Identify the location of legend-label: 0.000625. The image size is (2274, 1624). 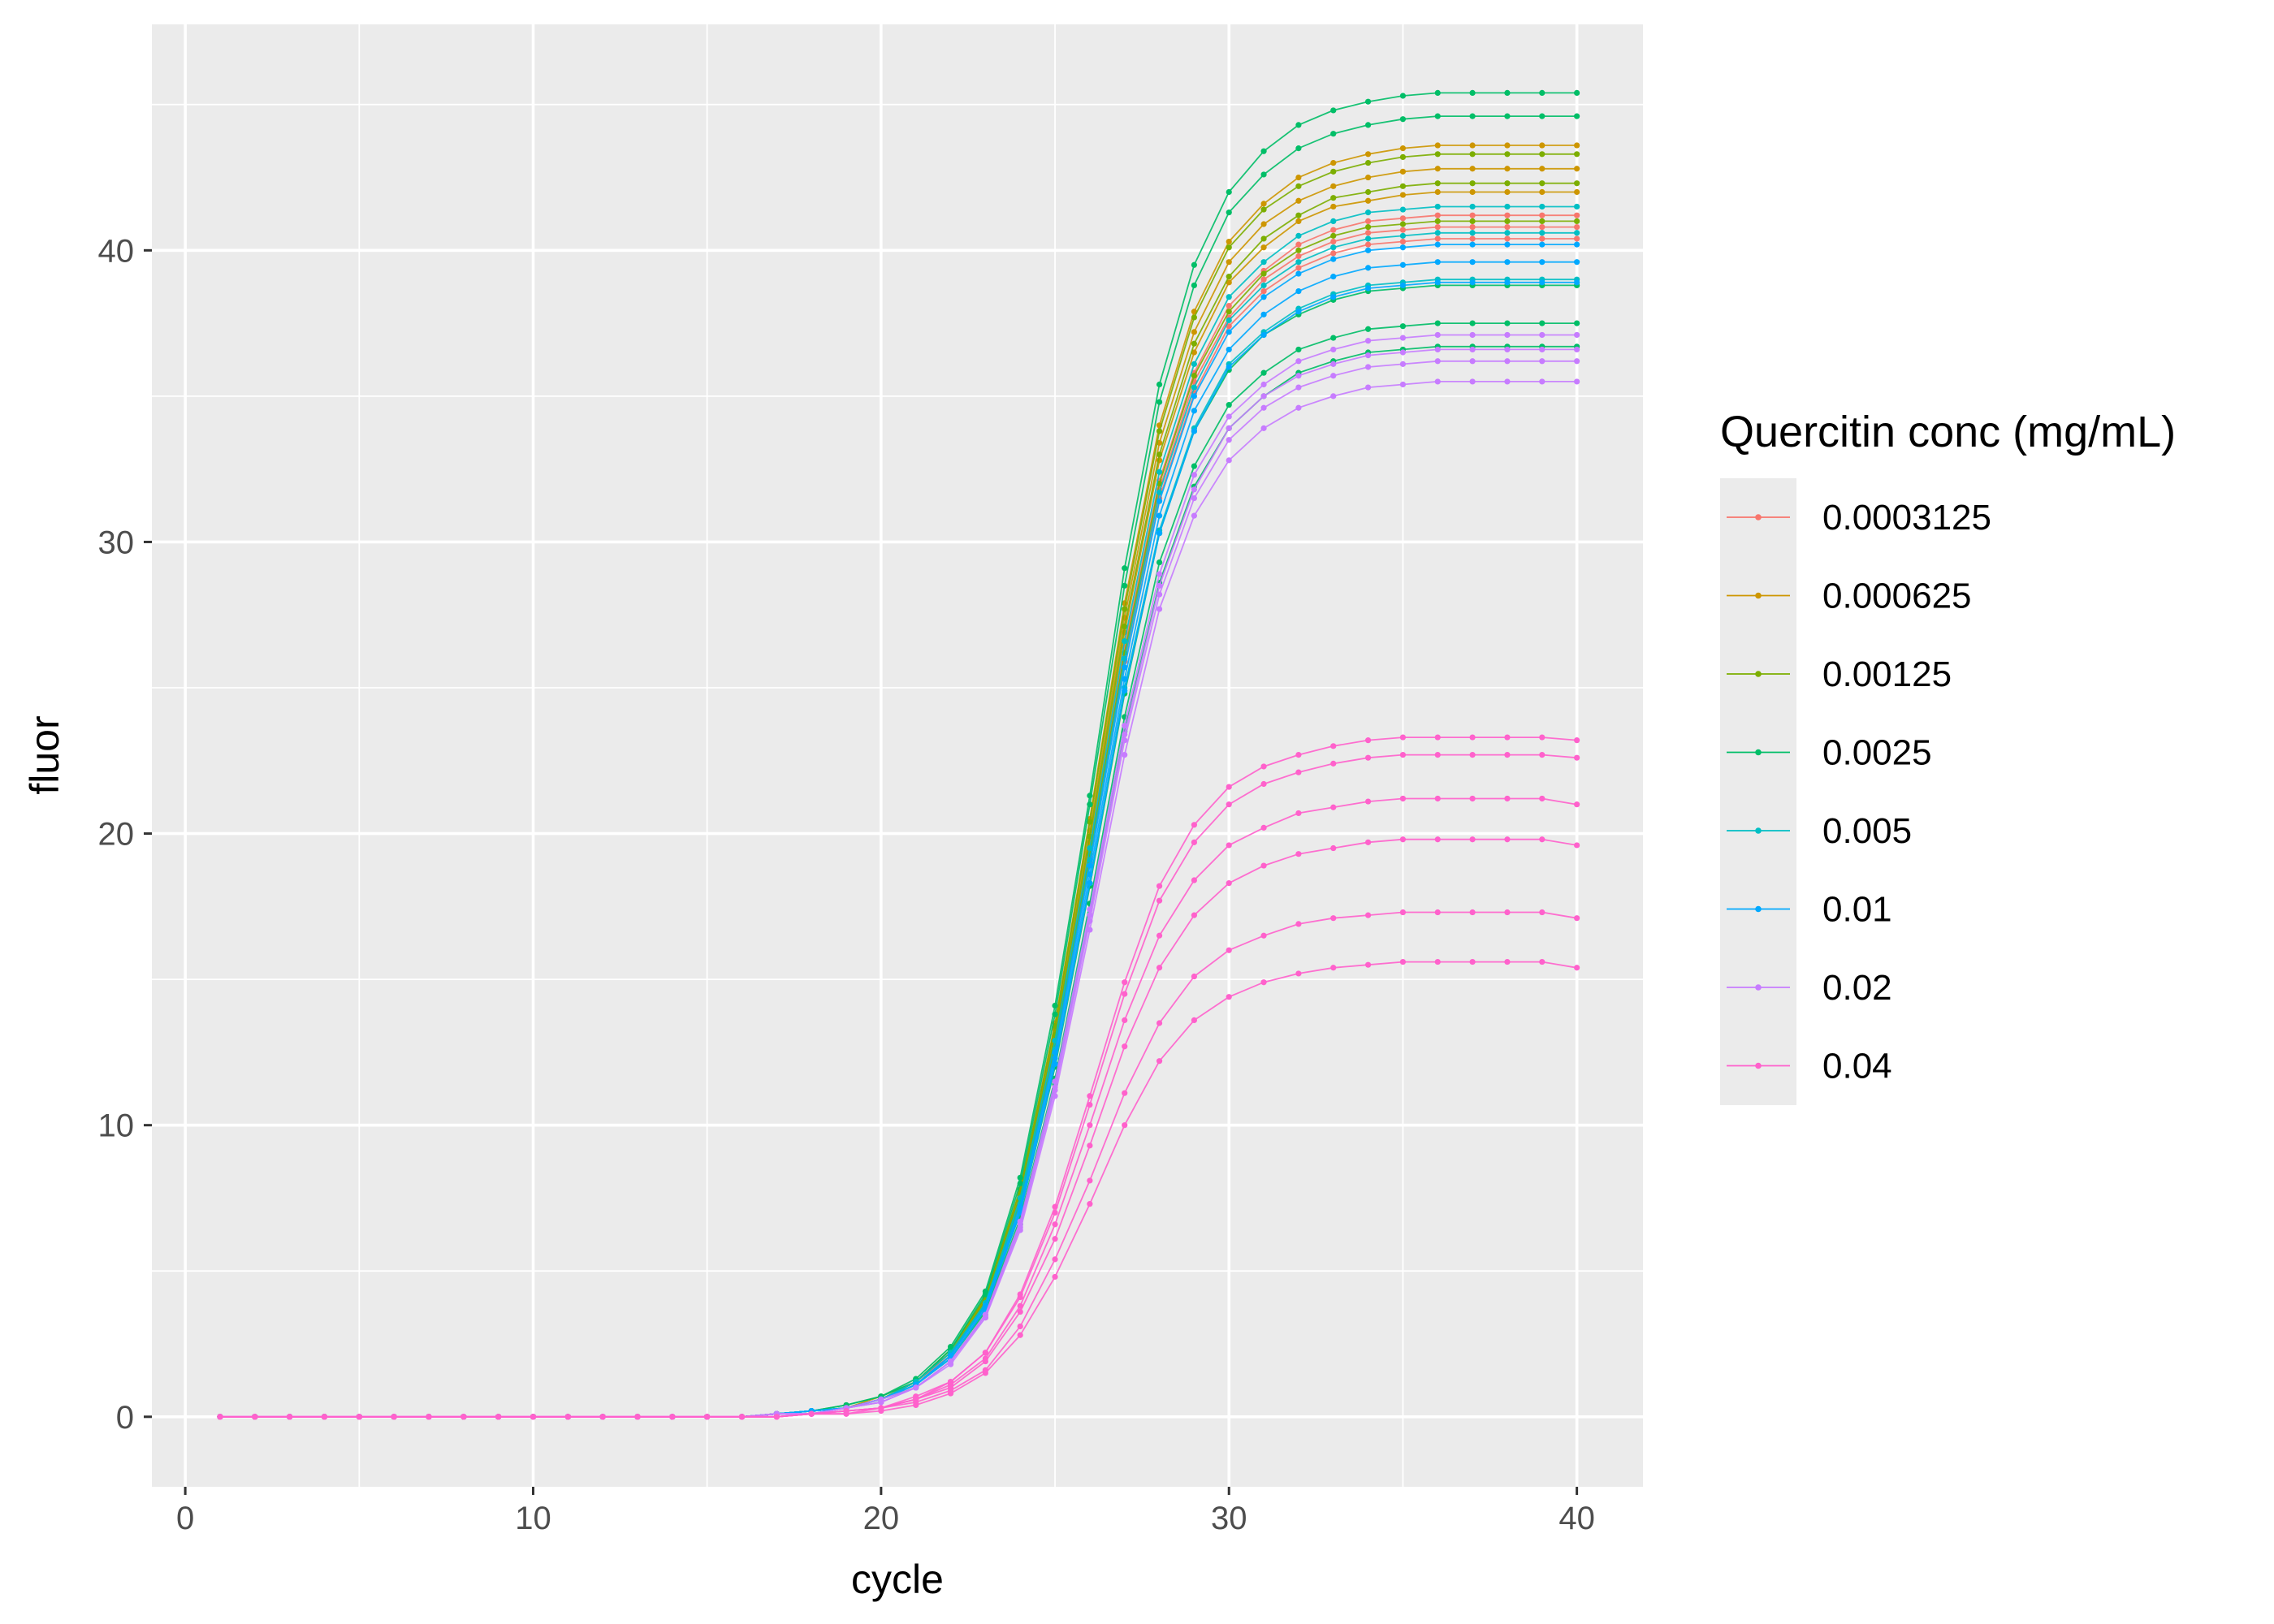
(1897, 596).